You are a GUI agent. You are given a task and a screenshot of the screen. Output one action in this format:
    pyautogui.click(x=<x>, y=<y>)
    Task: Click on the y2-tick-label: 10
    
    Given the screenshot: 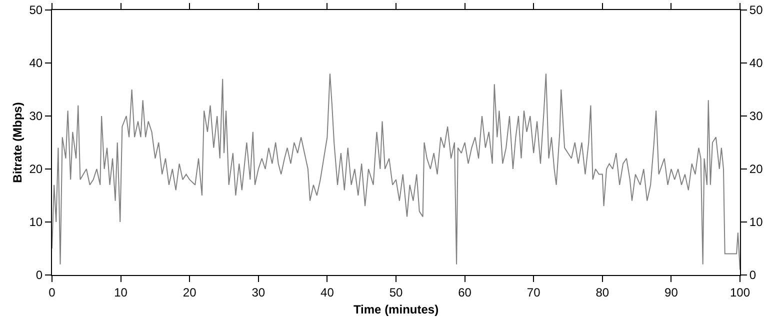 What is the action you would take?
    pyautogui.click(x=756, y=222)
    